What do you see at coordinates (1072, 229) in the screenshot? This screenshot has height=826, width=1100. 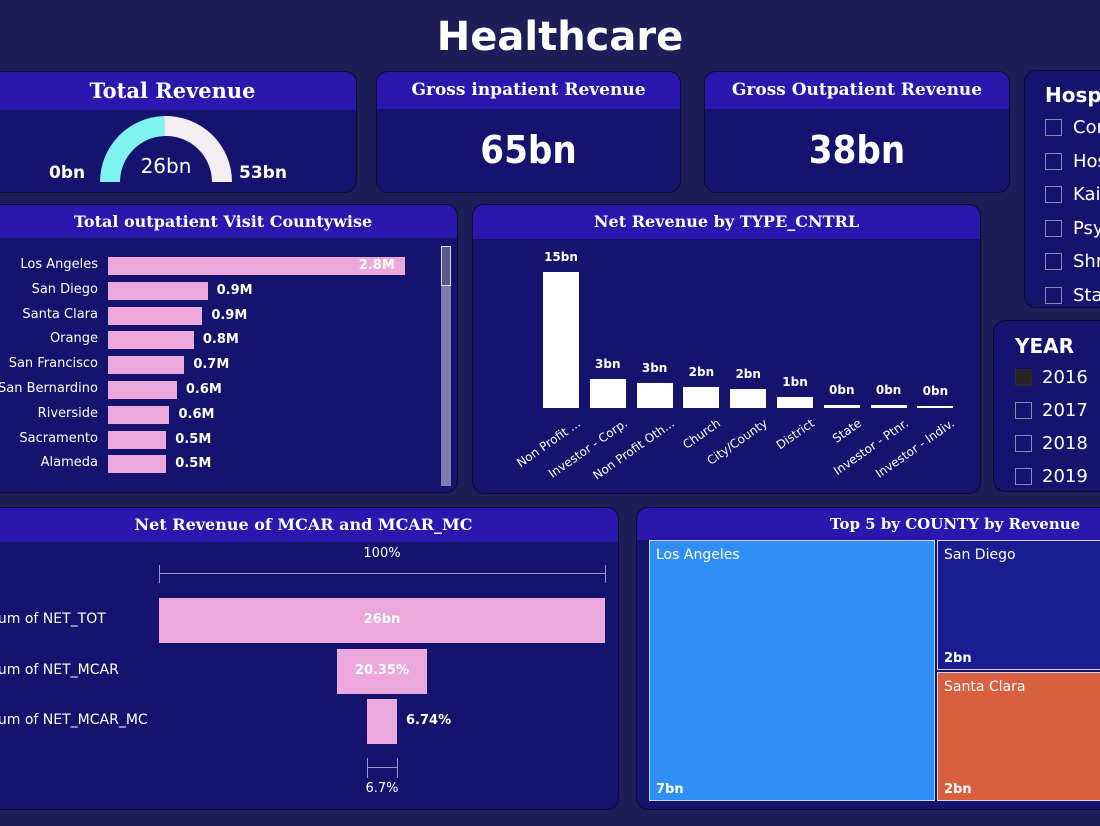 I see `slicer-item: Psy` at bounding box center [1072, 229].